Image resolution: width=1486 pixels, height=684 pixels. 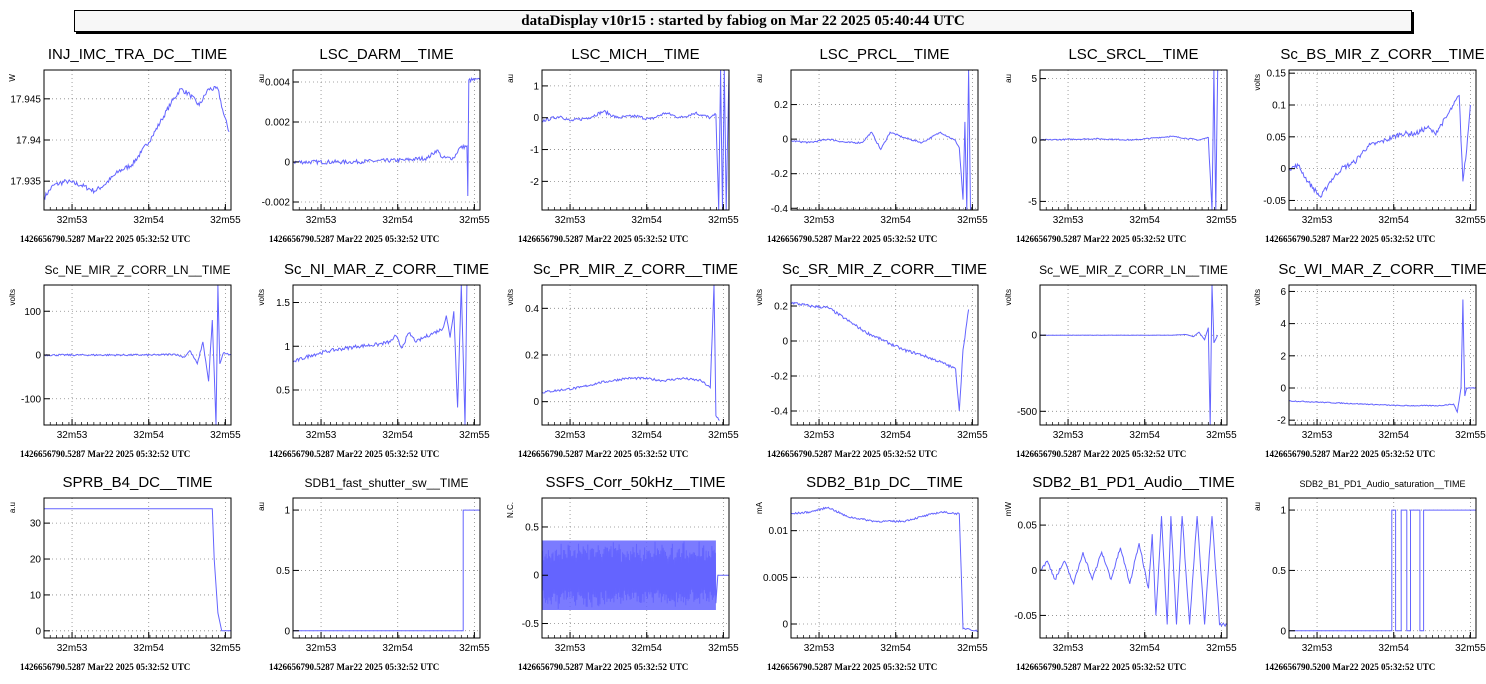 I want to click on y-tick-label: -100, so click(x=31, y=399).